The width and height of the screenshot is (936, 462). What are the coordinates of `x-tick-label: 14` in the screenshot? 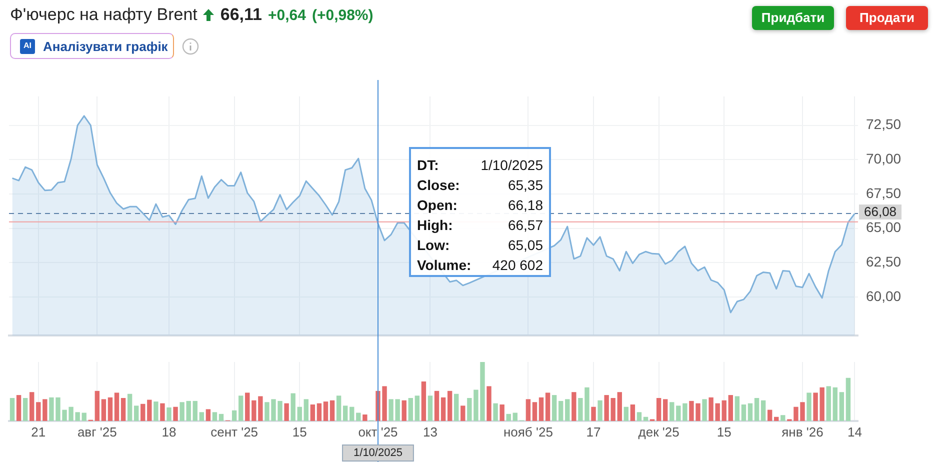 It's located at (855, 432).